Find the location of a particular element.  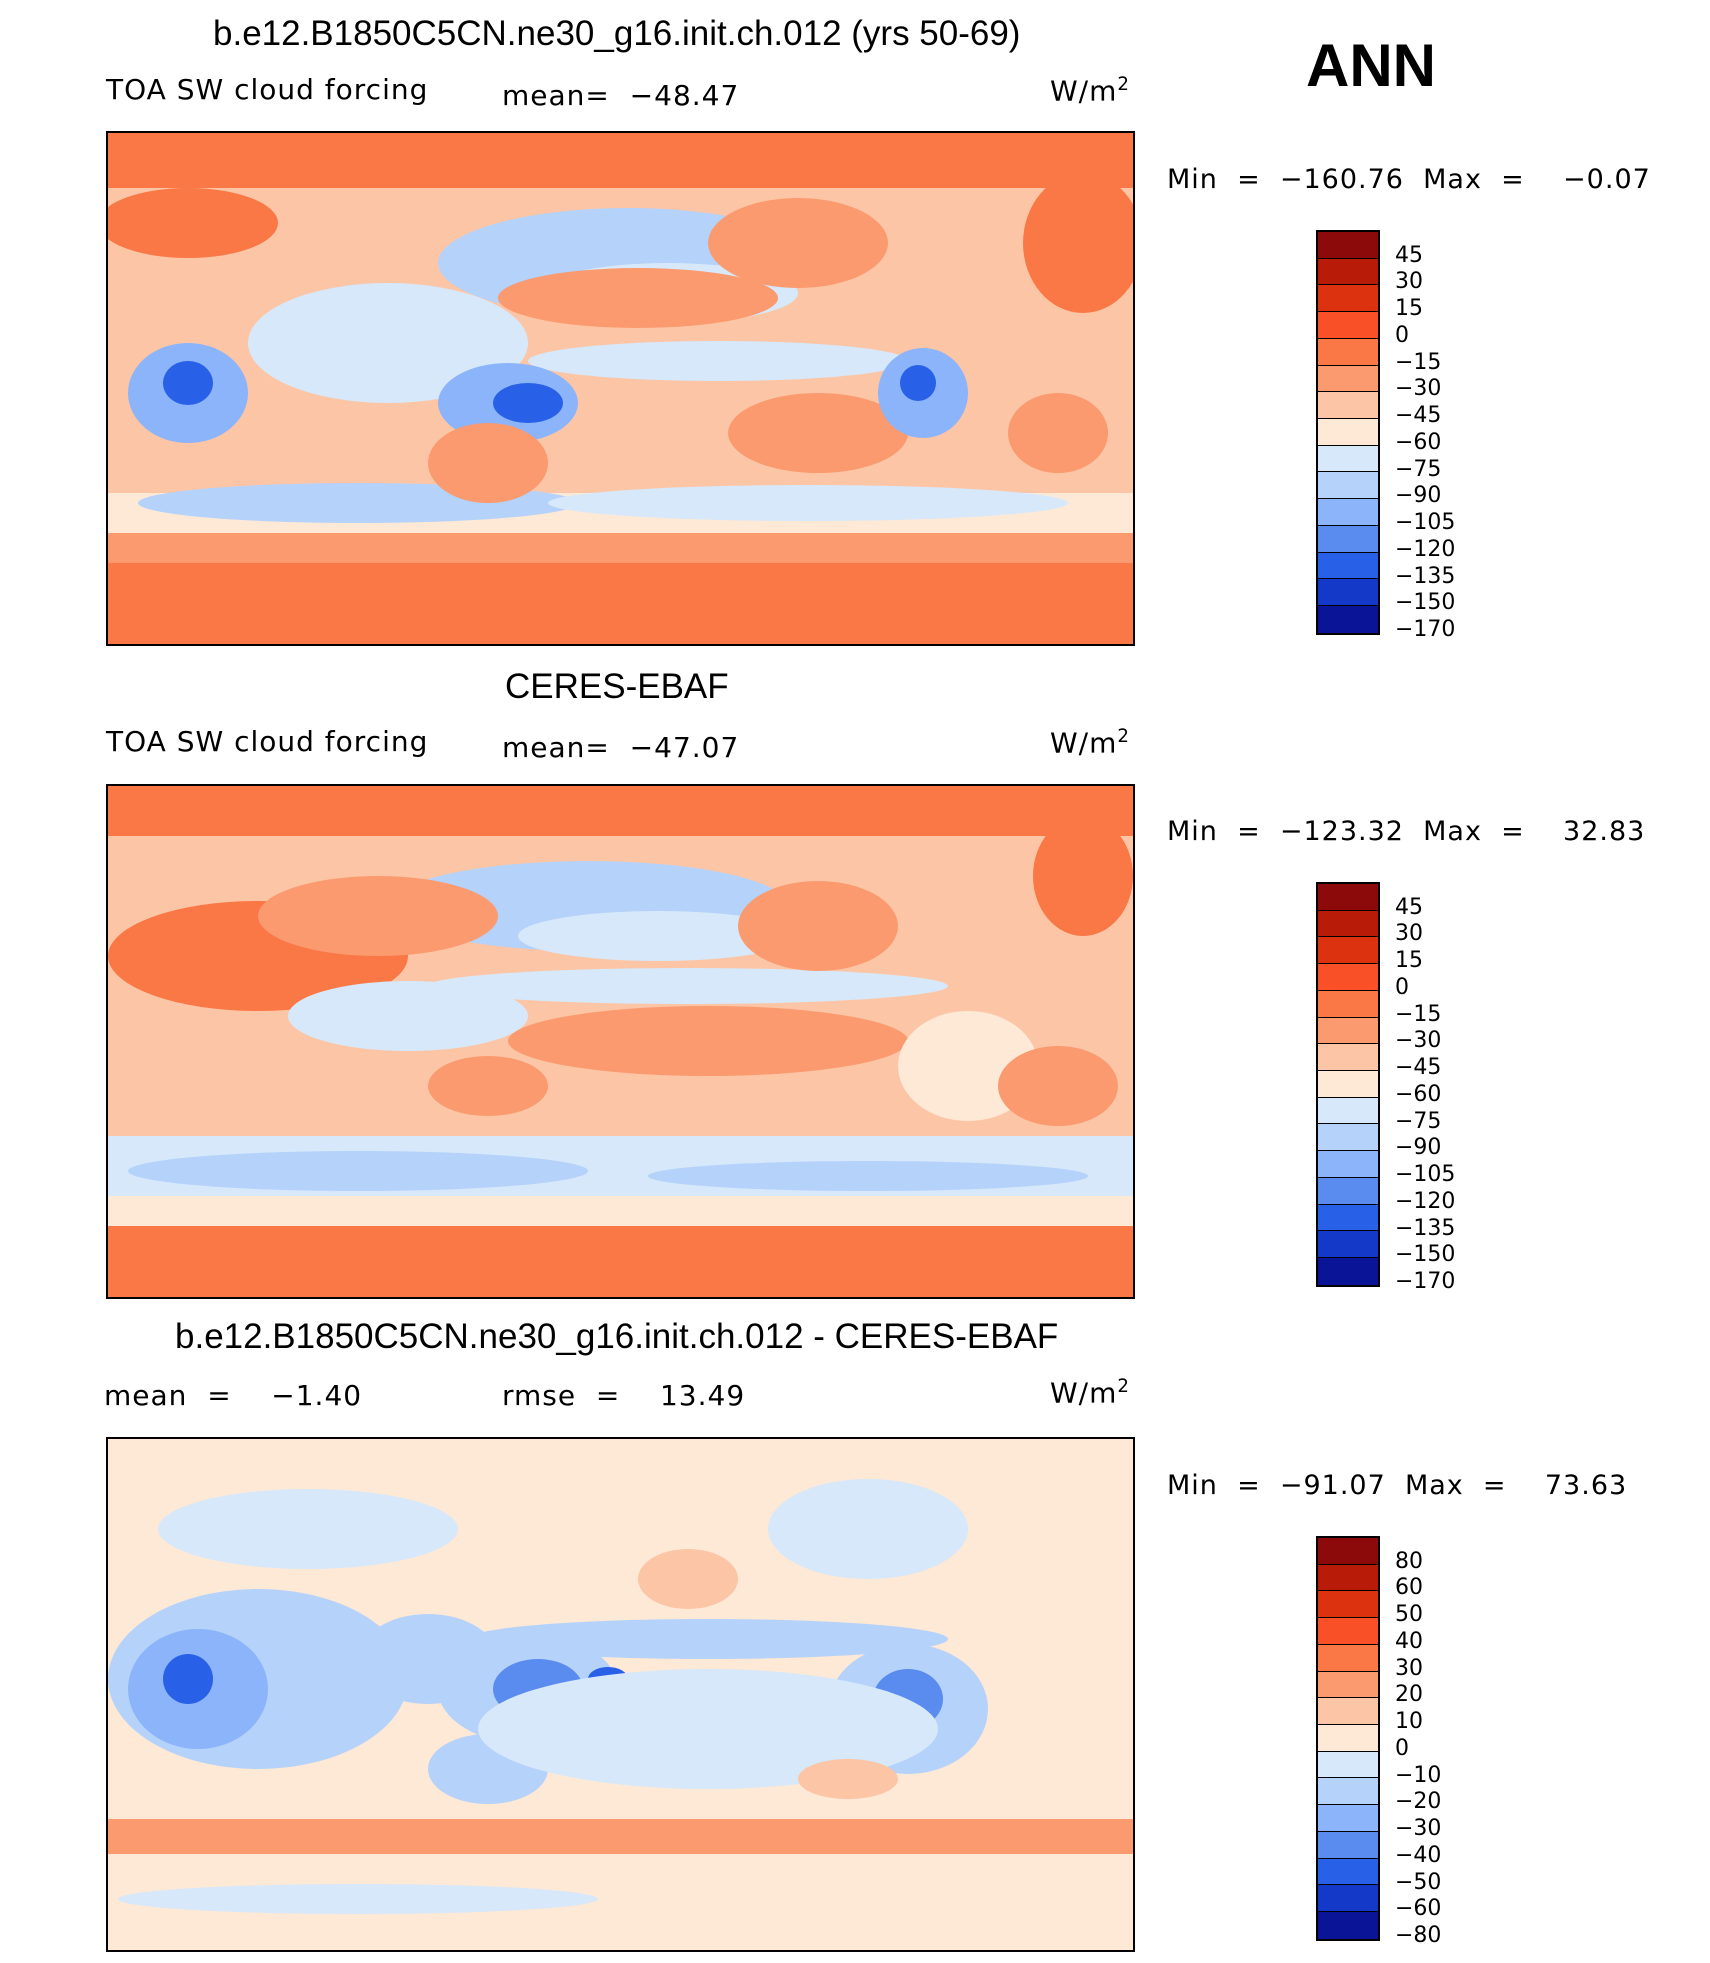

panel-2-mean-label: mean= −47.07 is located at coordinates (621, 747).